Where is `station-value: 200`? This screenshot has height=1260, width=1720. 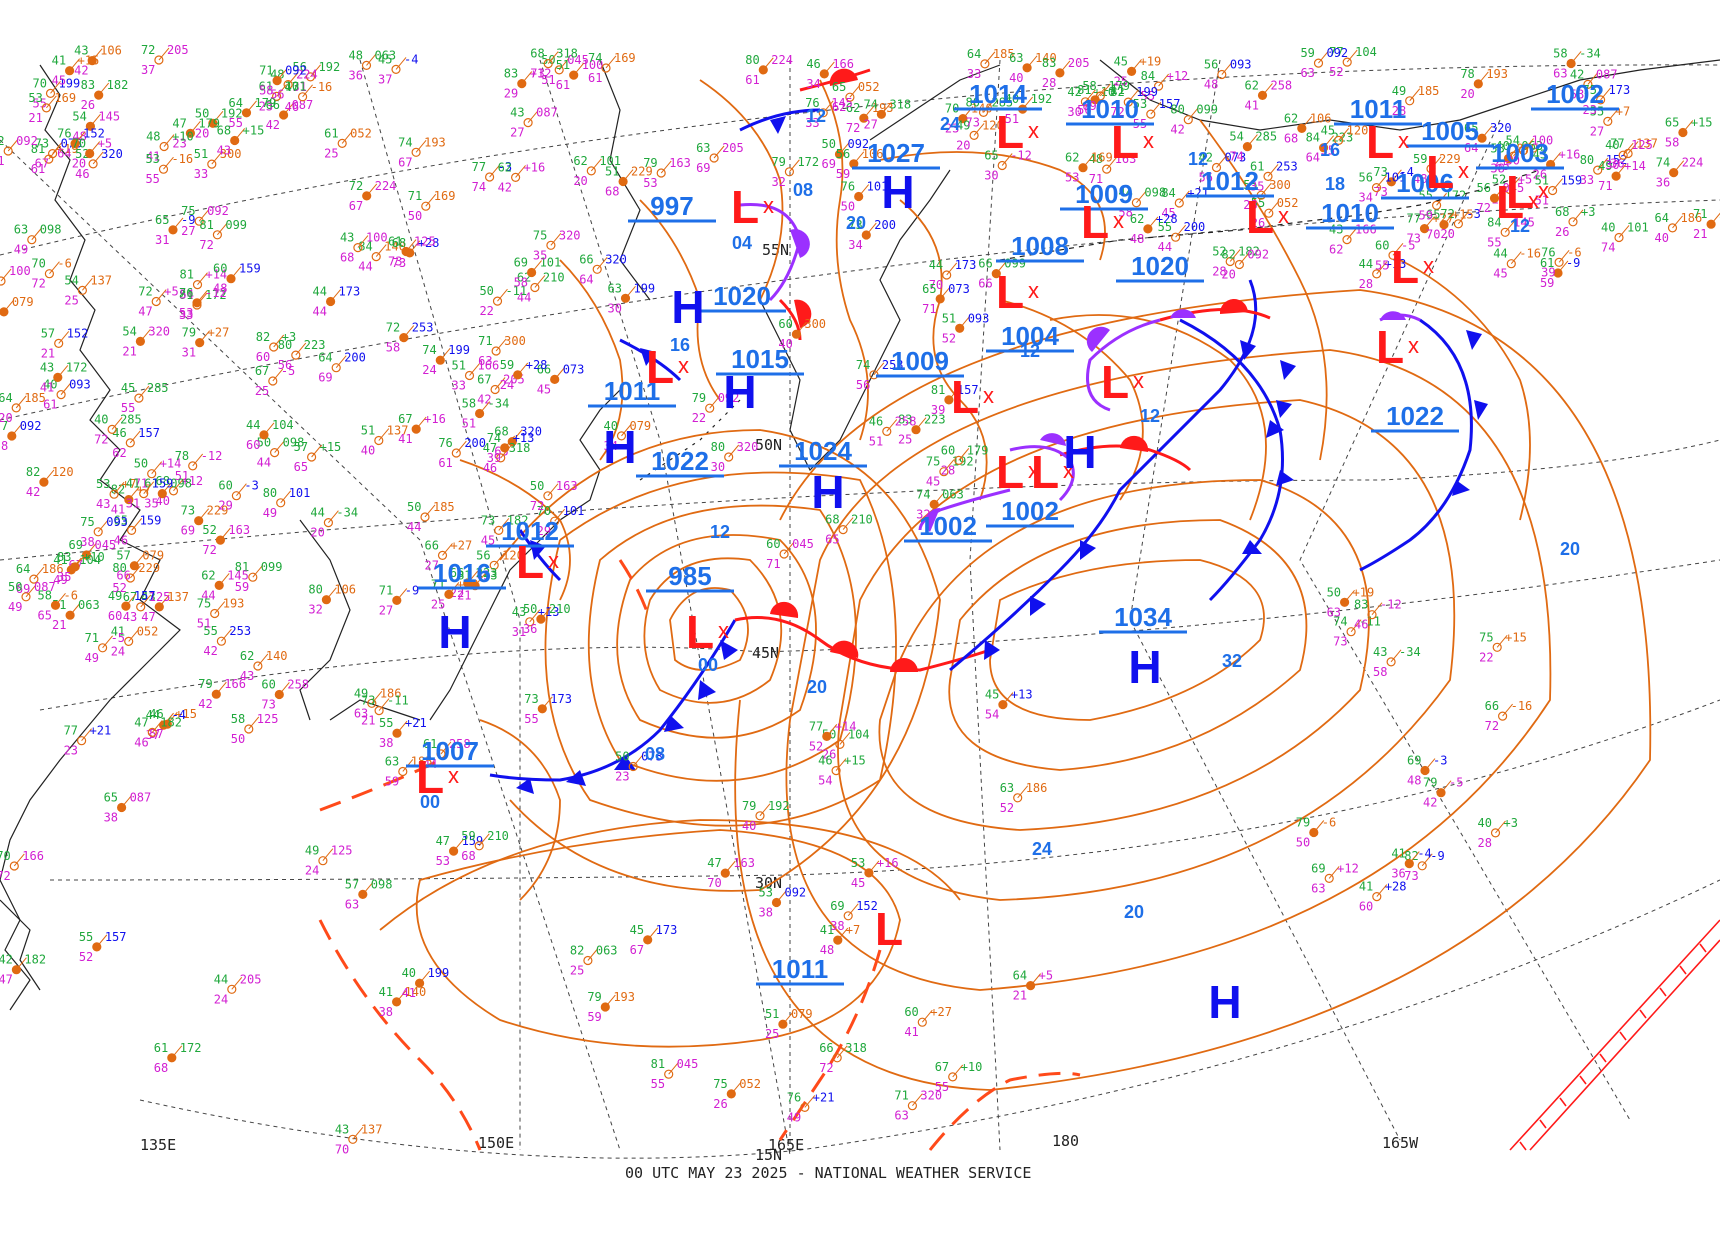 station-value: 200 is located at coordinates (475, 443).